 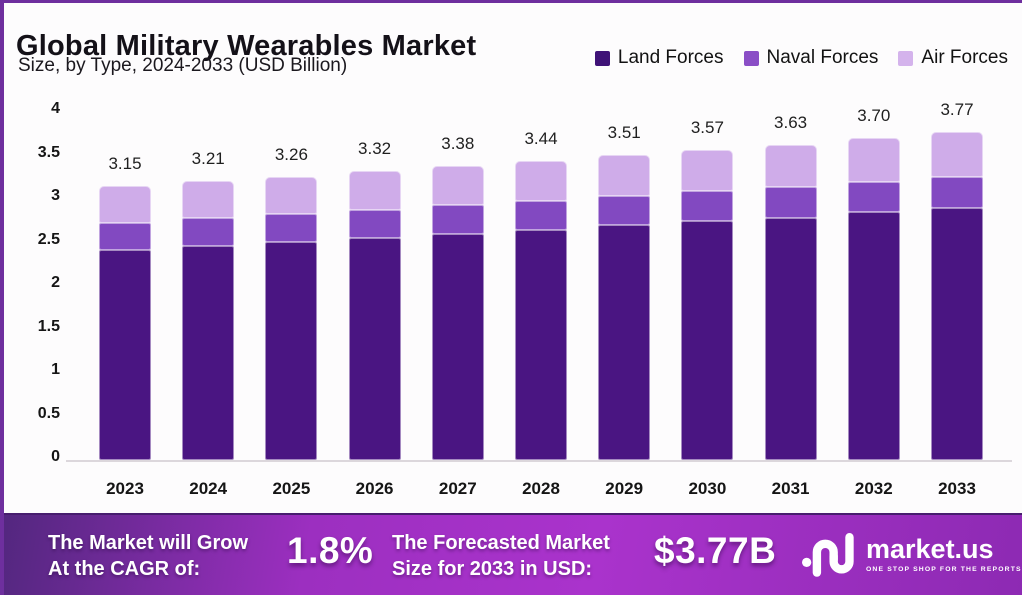 What do you see at coordinates (374, 488) in the screenshot?
I see `x-axis-label: 2026` at bounding box center [374, 488].